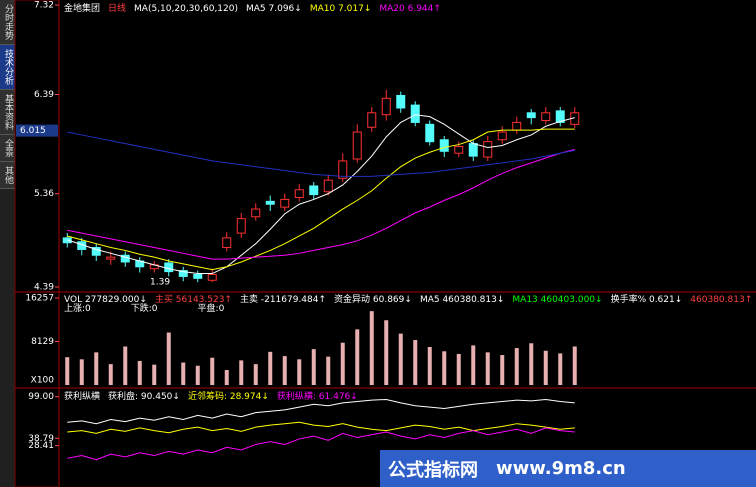 The width and height of the screenshot is (756, 487). I want to click on header-text: MA(5,10,20,30,60,120), so click(186, 9).